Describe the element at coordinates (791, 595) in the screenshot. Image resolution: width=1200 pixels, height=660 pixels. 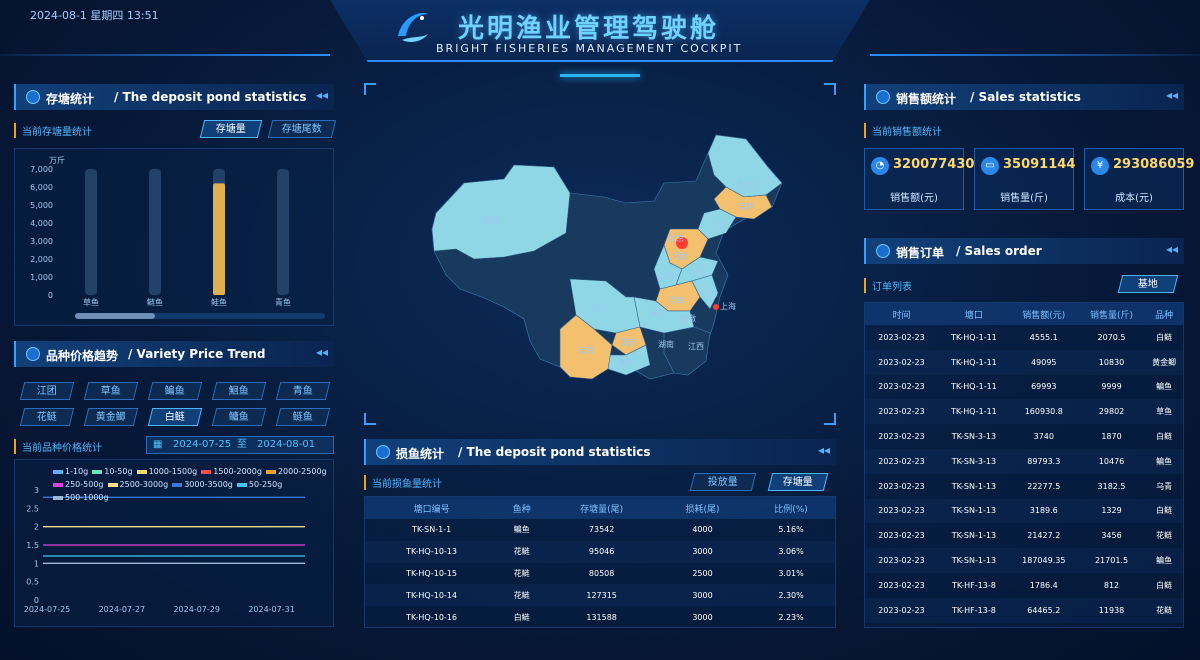
I see `table-cell: 2.30%` at that location.